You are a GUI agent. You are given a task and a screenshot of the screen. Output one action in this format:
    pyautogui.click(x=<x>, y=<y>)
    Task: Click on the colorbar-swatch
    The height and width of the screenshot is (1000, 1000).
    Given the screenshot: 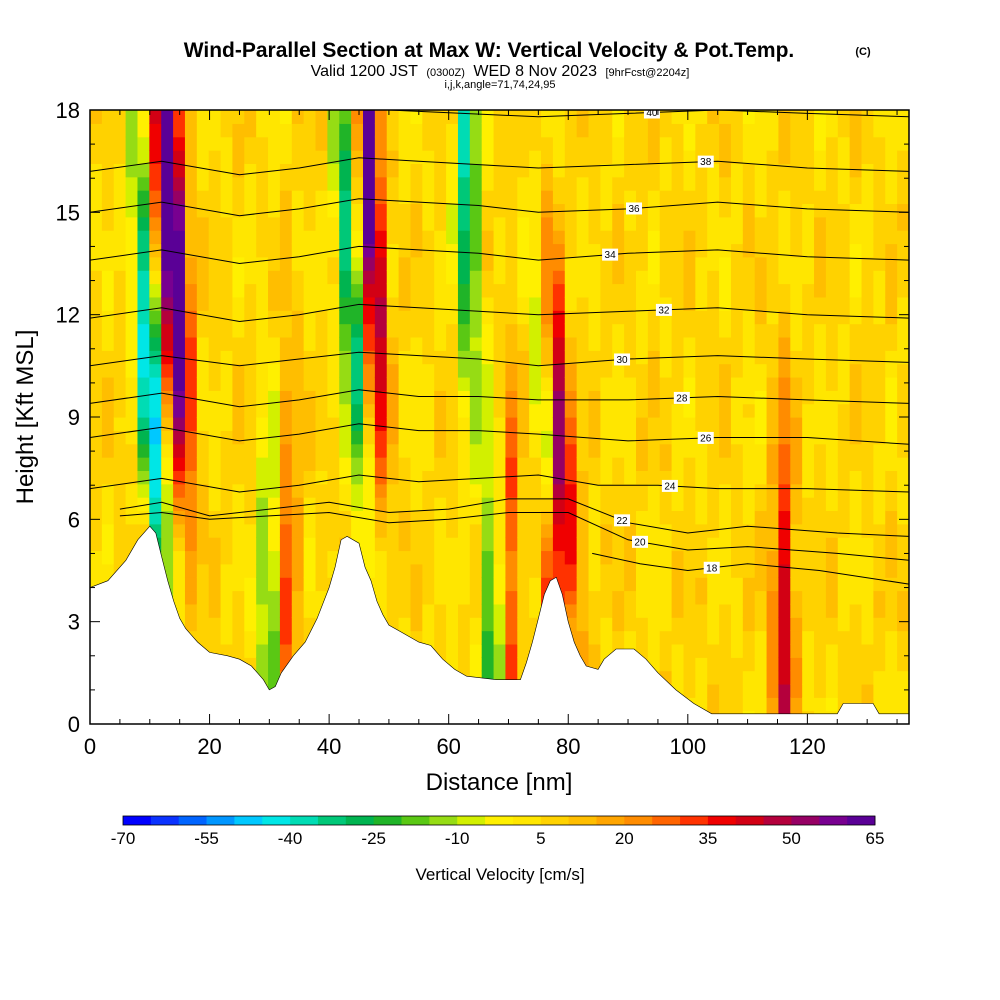 What is the action you would take?
    pyautogui.click(x=415, y=820)
    